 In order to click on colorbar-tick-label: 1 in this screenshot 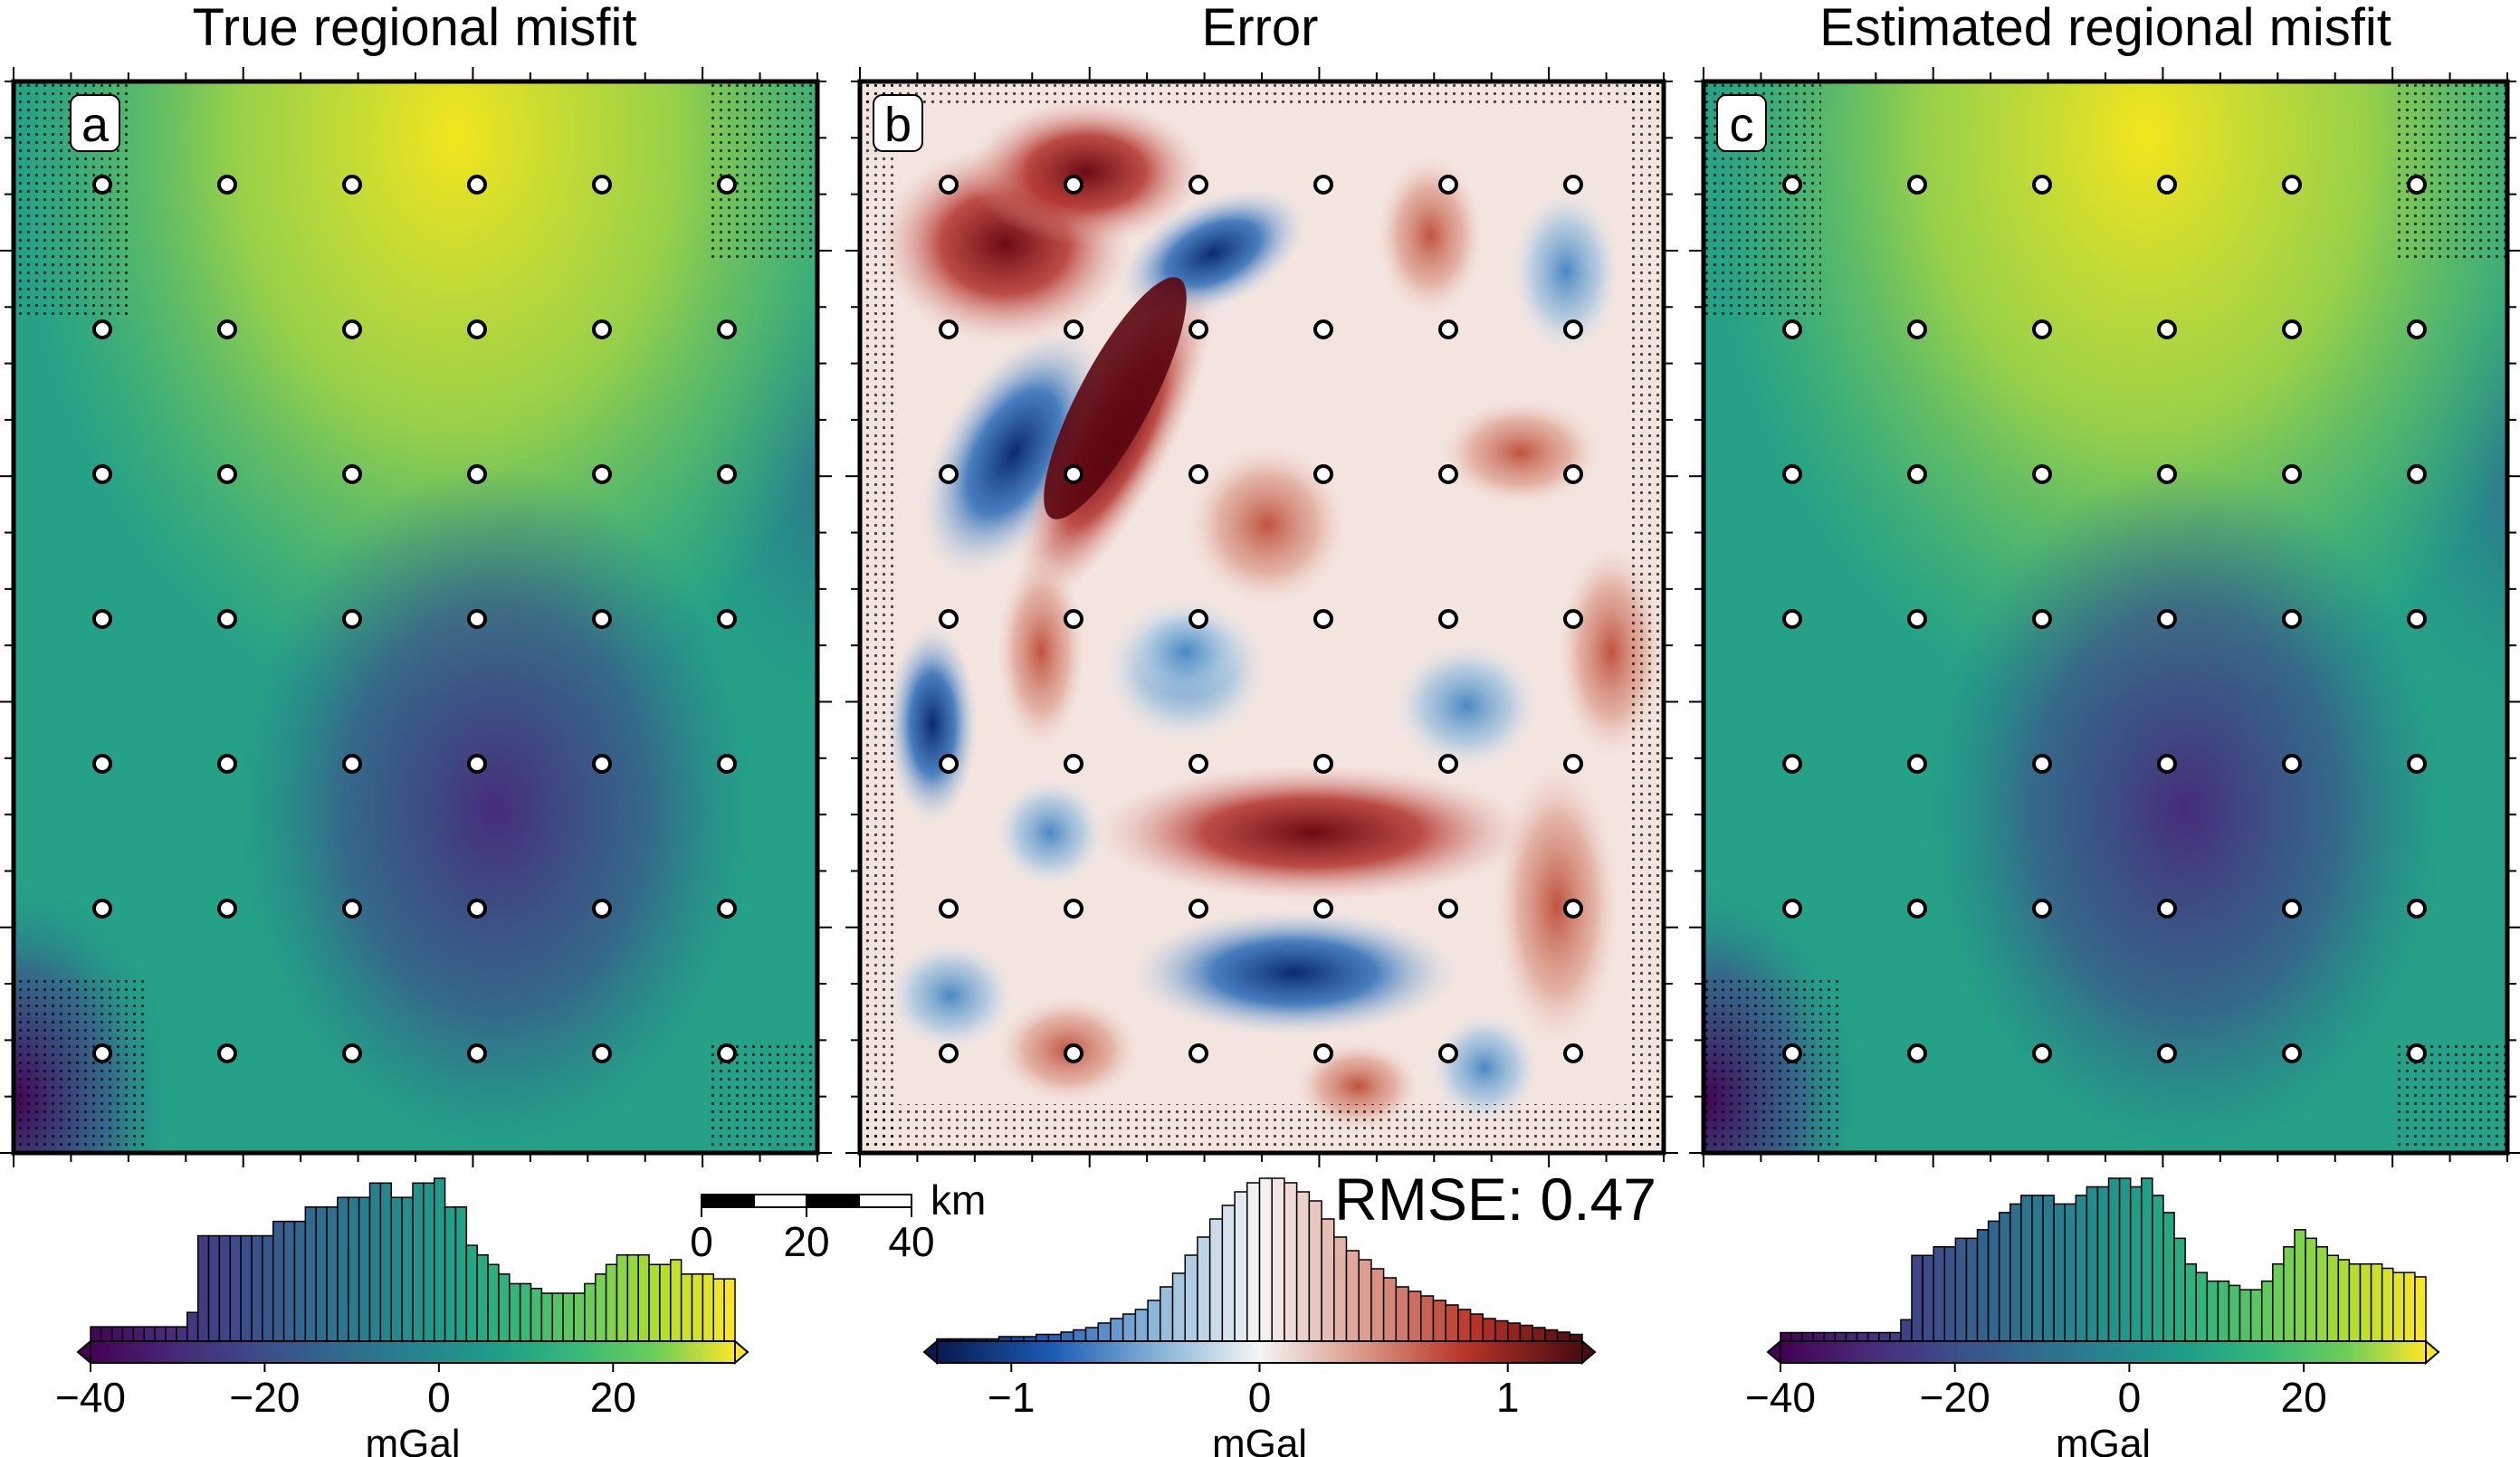, I will do `click(1508, 1397)`.